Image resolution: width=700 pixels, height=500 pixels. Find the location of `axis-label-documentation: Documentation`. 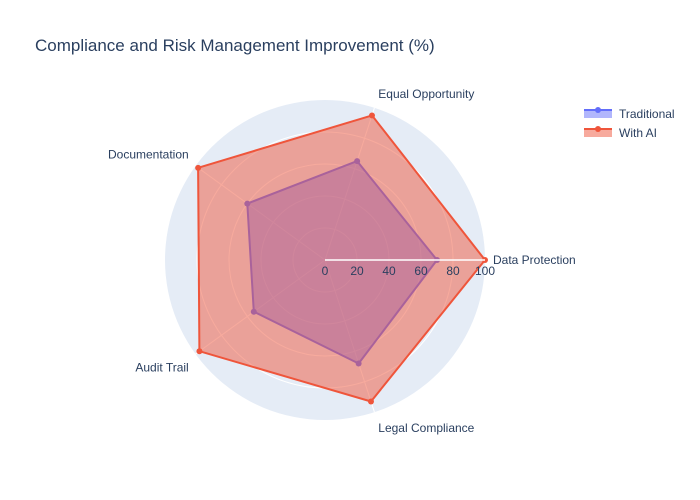

axis-label-documentation: Documentation is located at coordinates (148, 154).